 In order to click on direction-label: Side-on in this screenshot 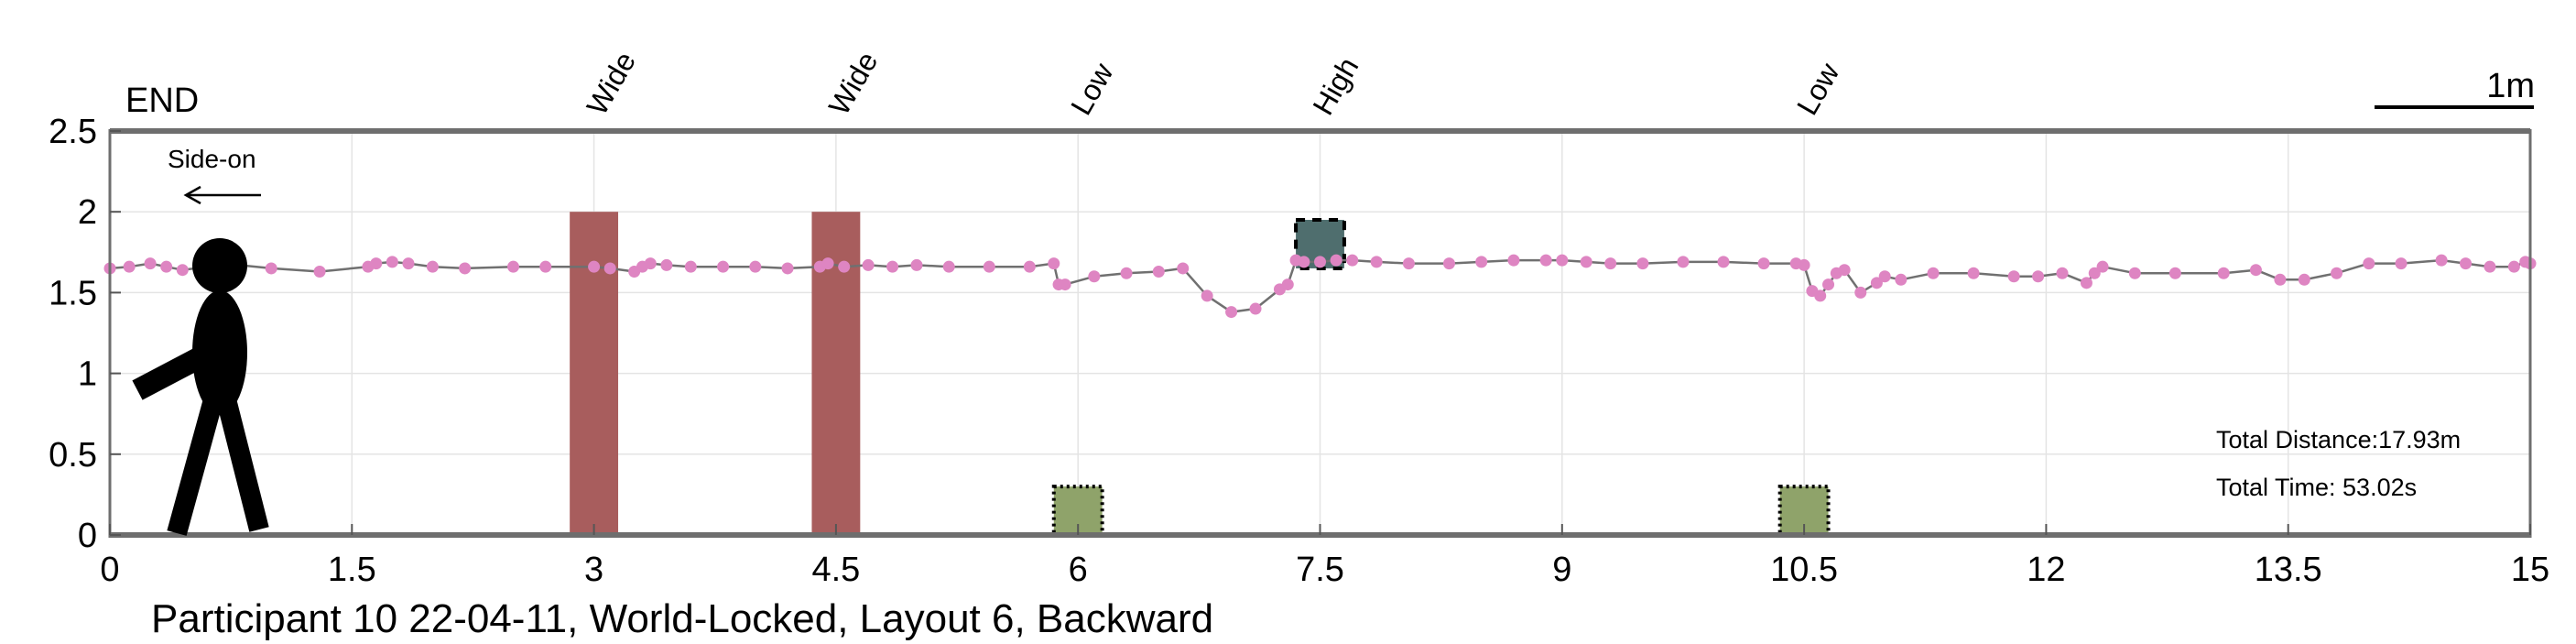, I will do `click(212, 159)`.